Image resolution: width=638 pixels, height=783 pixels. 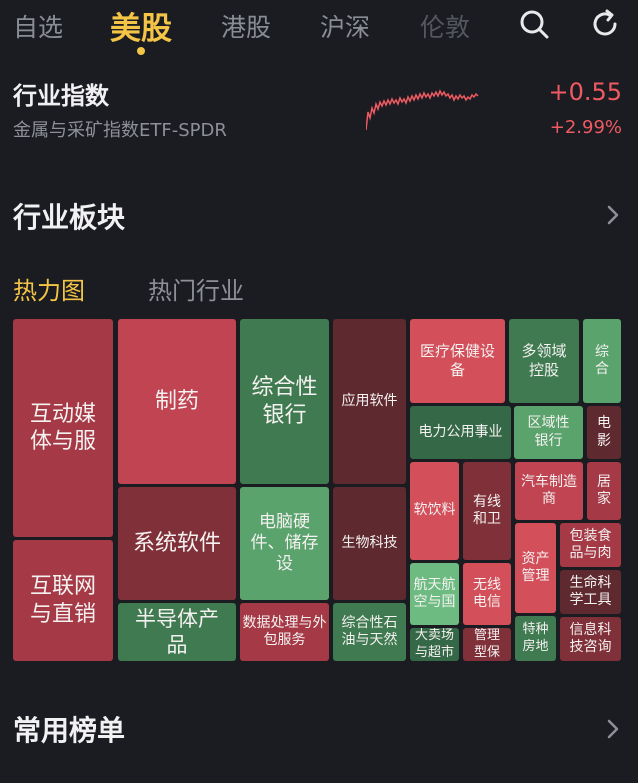 I want to click on heatmap-cell: 生物科技, so click(x=369, y=543).